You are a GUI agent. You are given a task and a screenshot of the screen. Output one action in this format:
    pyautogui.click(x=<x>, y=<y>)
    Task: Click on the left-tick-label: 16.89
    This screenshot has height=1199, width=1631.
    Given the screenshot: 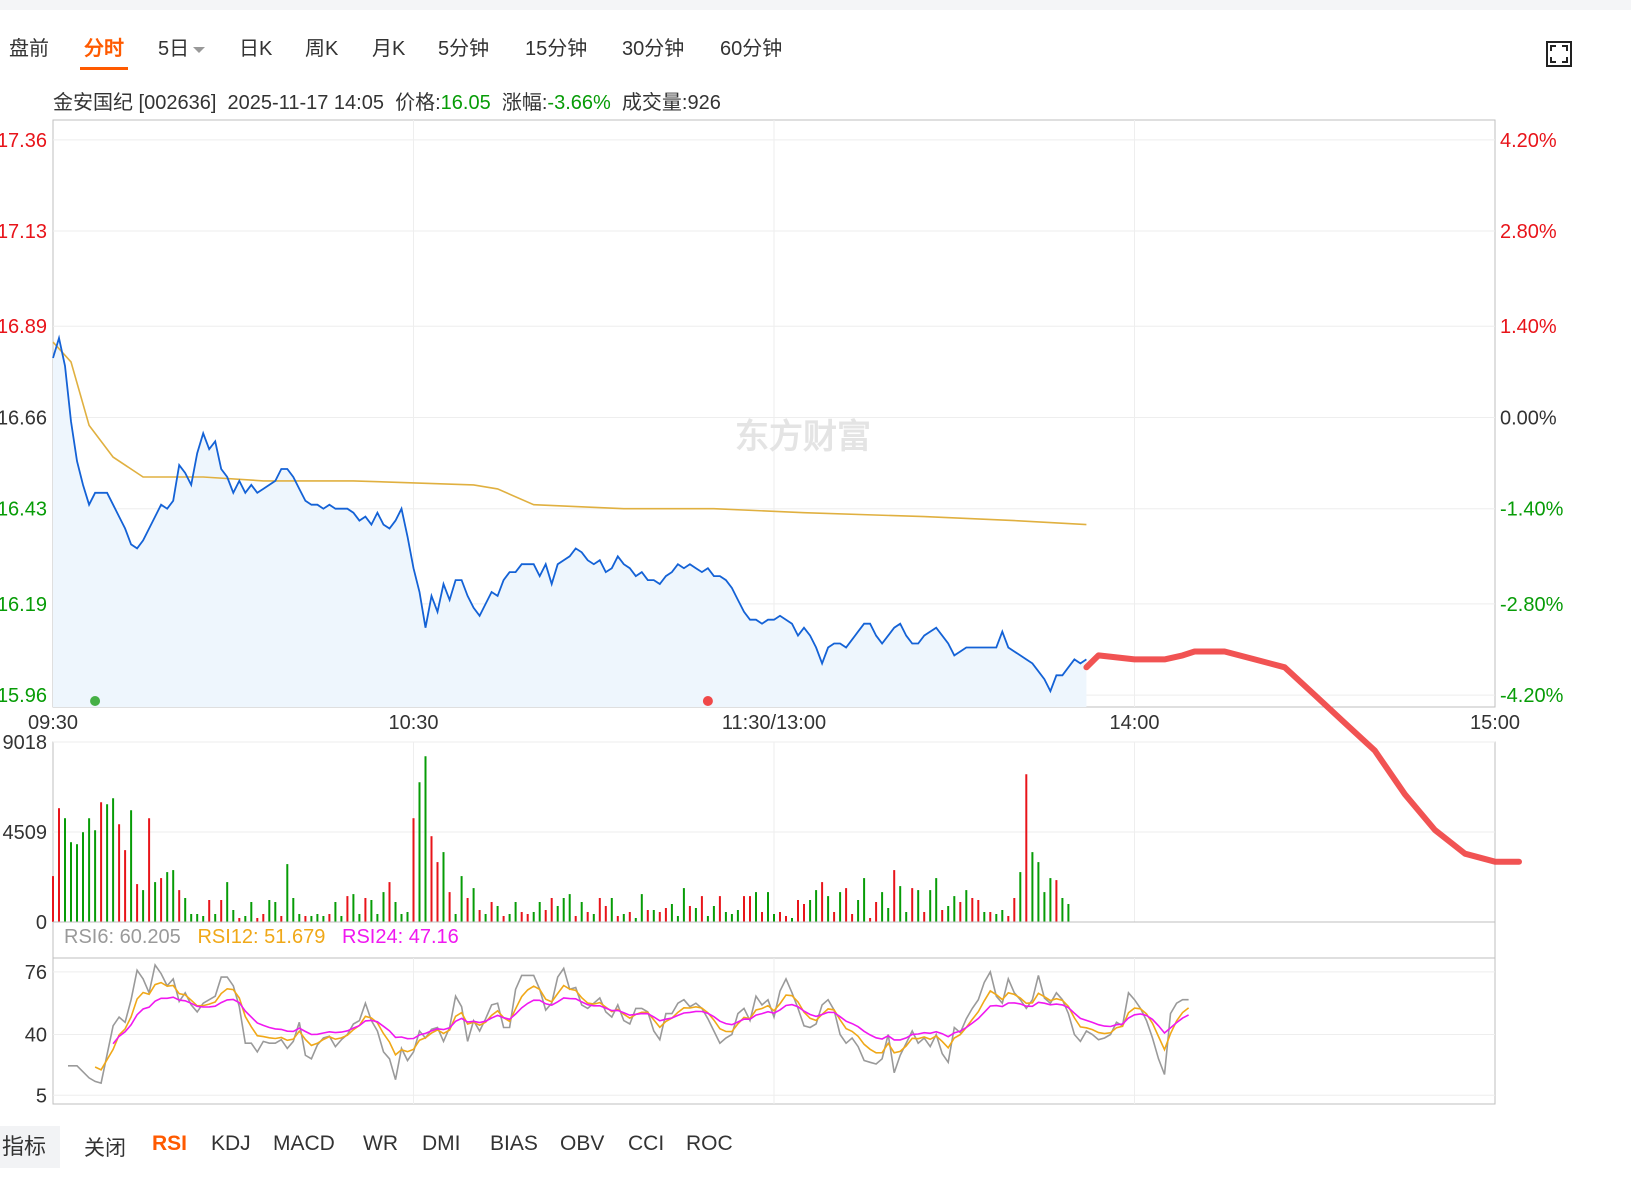 What is the action you would take?
    pyautogui.click(x=23, y=327)
    